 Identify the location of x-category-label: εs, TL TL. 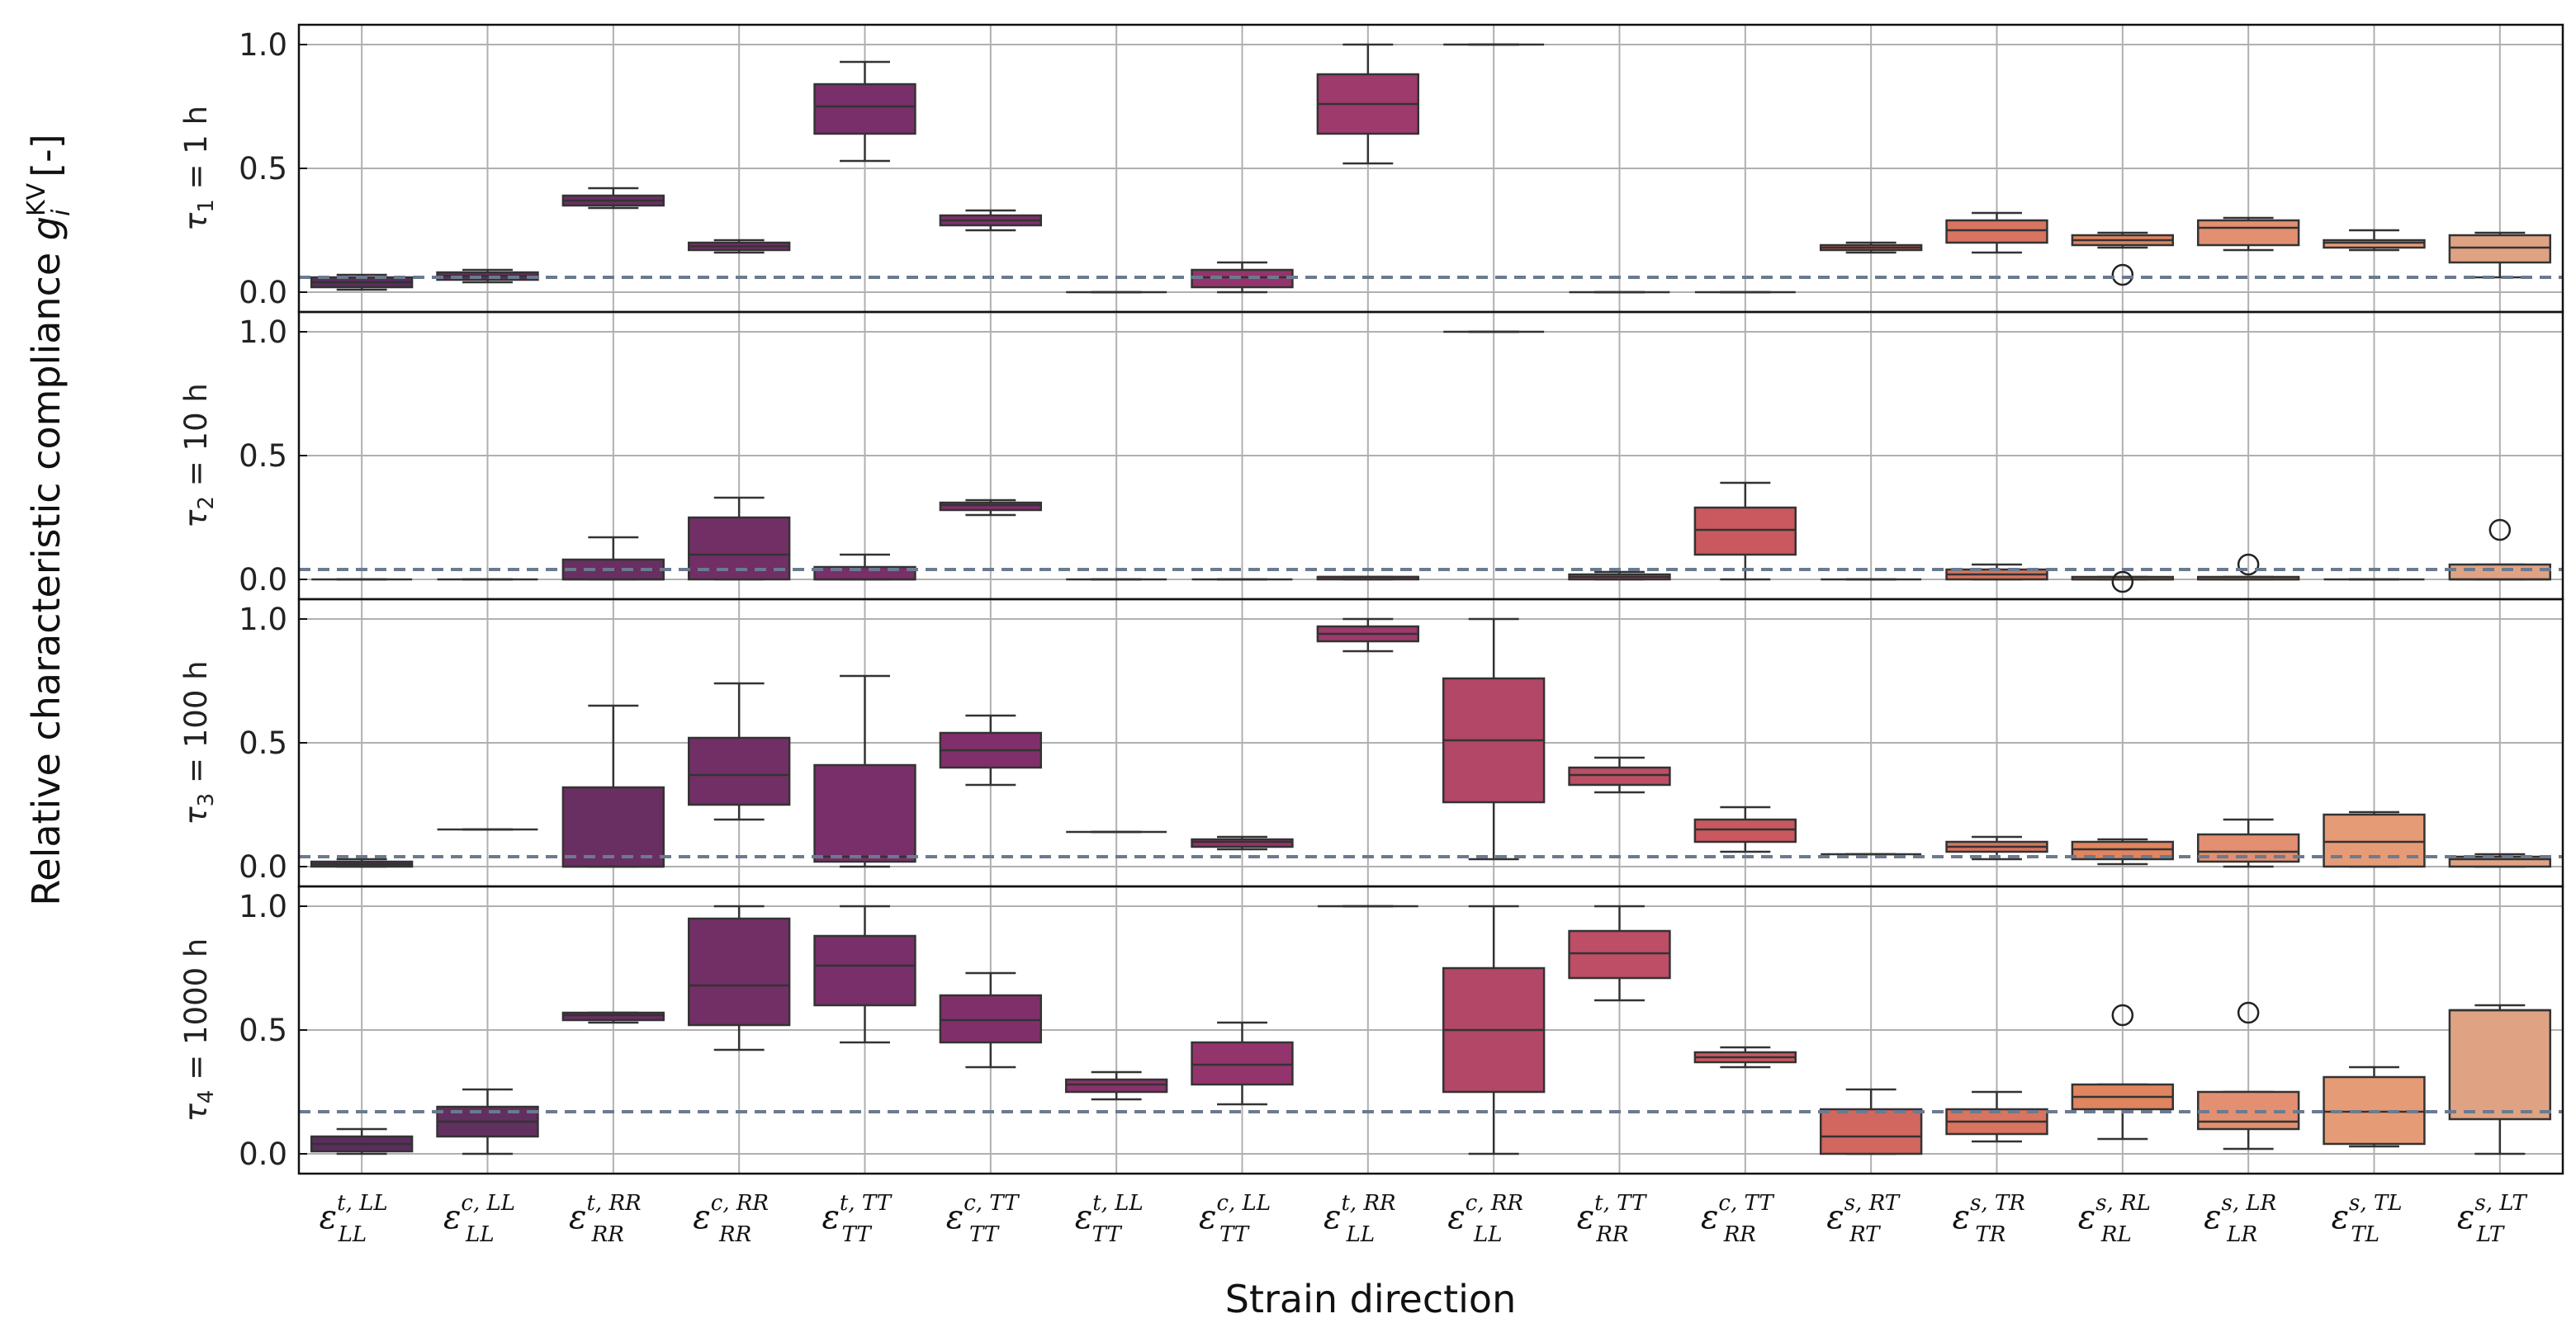
(2367, 1219).